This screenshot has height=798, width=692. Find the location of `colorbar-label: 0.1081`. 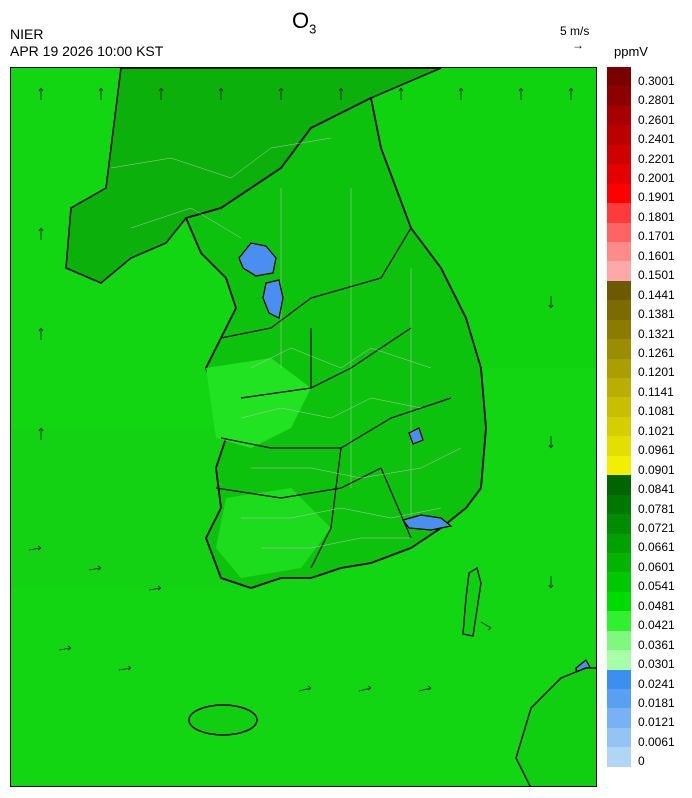

colorbar-label: 0.1081 is located at coordinates (656, 411).